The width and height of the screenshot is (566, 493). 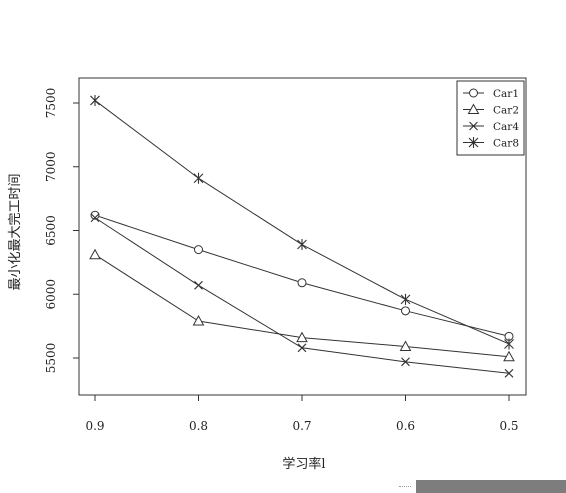 What do you see at coordinates (405, 426) in the screenshot?
I see `x-tick-label: 0.6` at bounding box center [405, 426].